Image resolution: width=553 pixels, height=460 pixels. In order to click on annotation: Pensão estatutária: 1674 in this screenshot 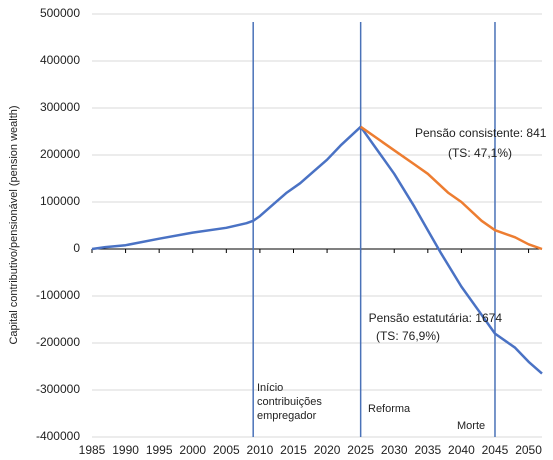, I will do `click(436, 318)`.